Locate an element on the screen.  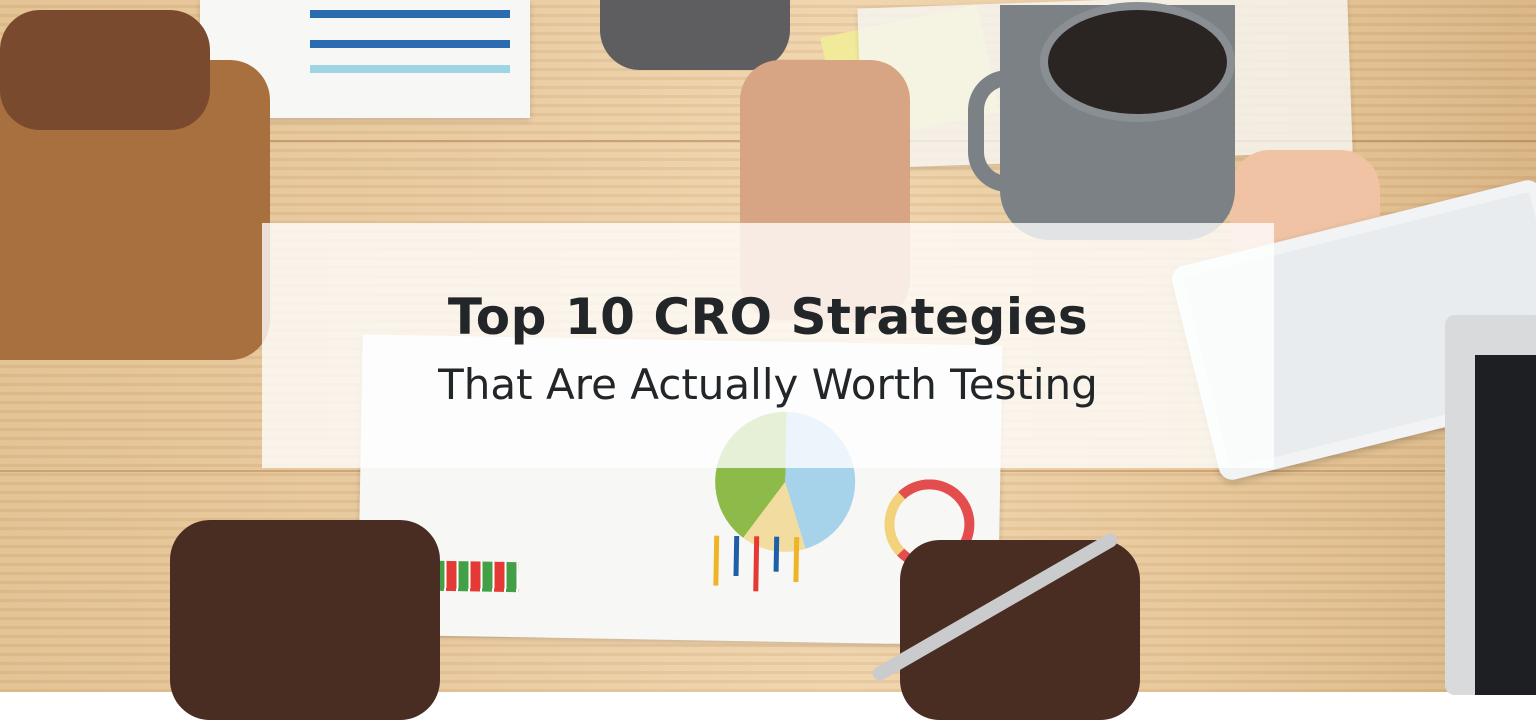
mug-handle is located at coordinates (1011, 131).